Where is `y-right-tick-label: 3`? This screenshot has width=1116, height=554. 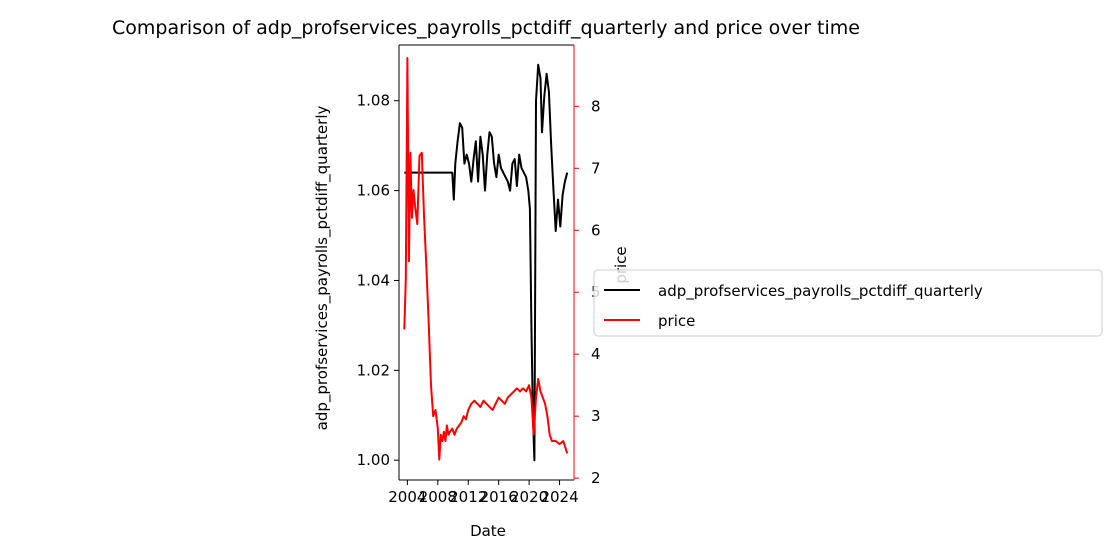
y-right-tick-label: 3 is located at coordinates (596, 416).